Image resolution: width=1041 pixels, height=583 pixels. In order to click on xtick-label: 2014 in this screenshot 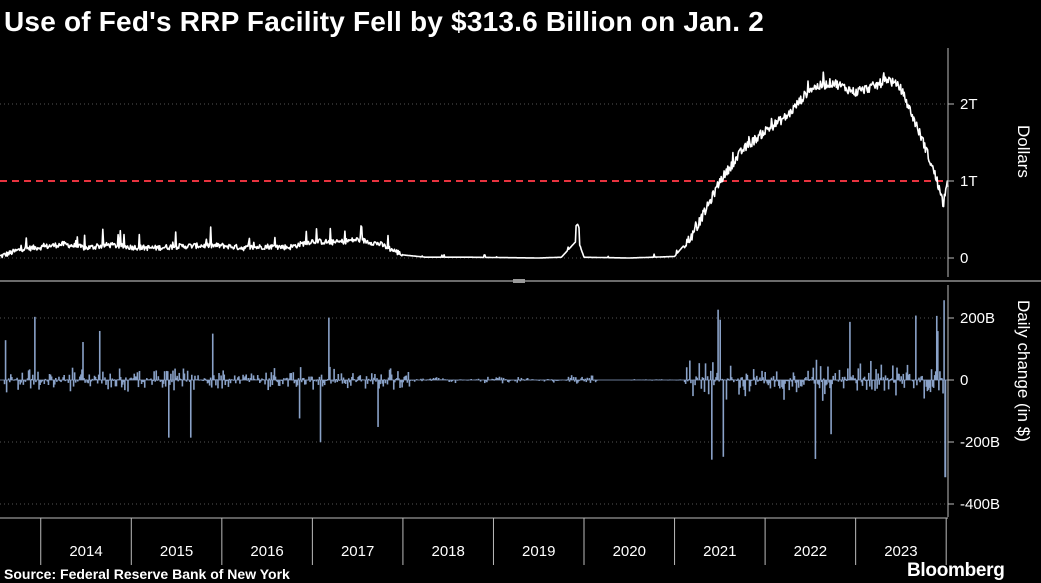, I will do `click(85, 551)`.